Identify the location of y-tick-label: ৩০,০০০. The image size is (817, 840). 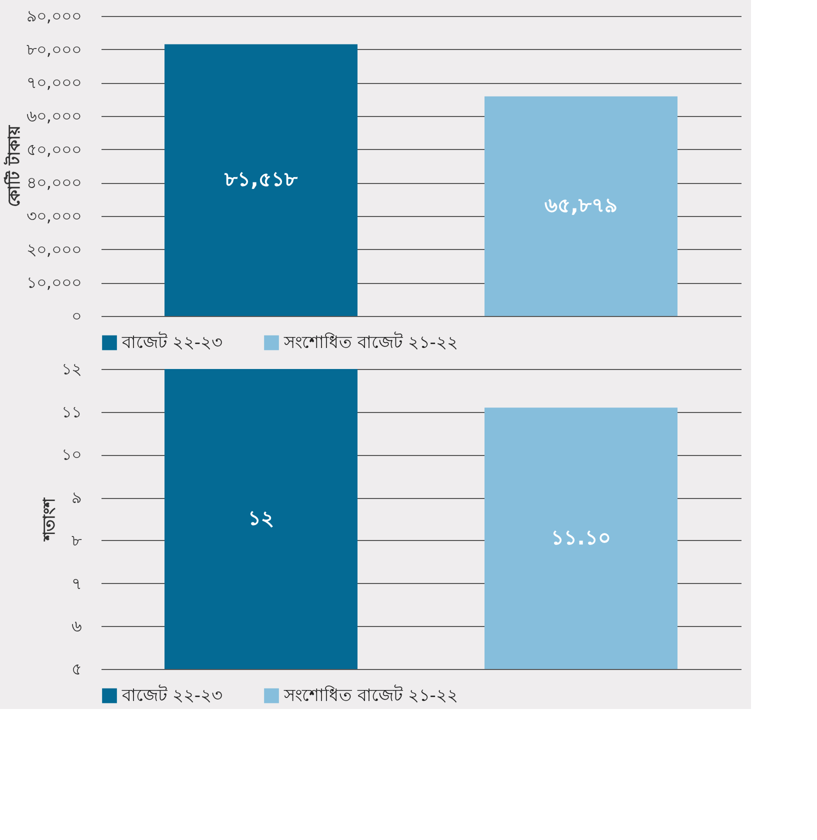
(54, 216).